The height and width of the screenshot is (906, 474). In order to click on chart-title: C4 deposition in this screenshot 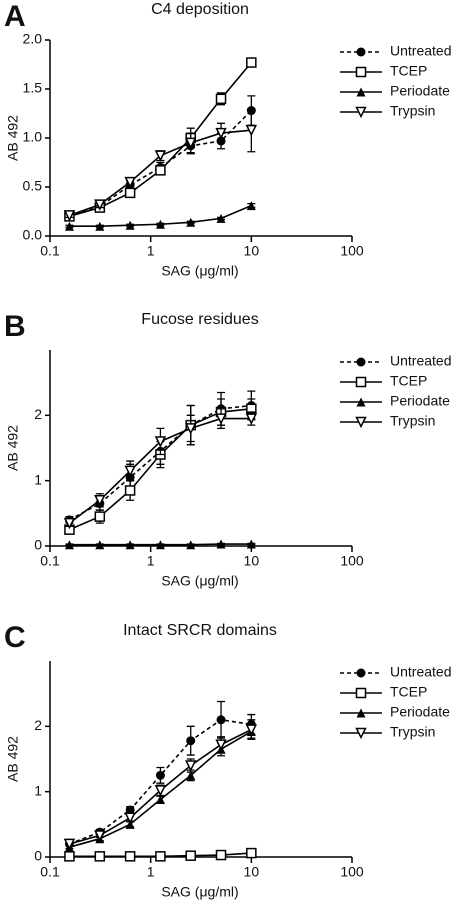, I will do `click(200, 9)`.